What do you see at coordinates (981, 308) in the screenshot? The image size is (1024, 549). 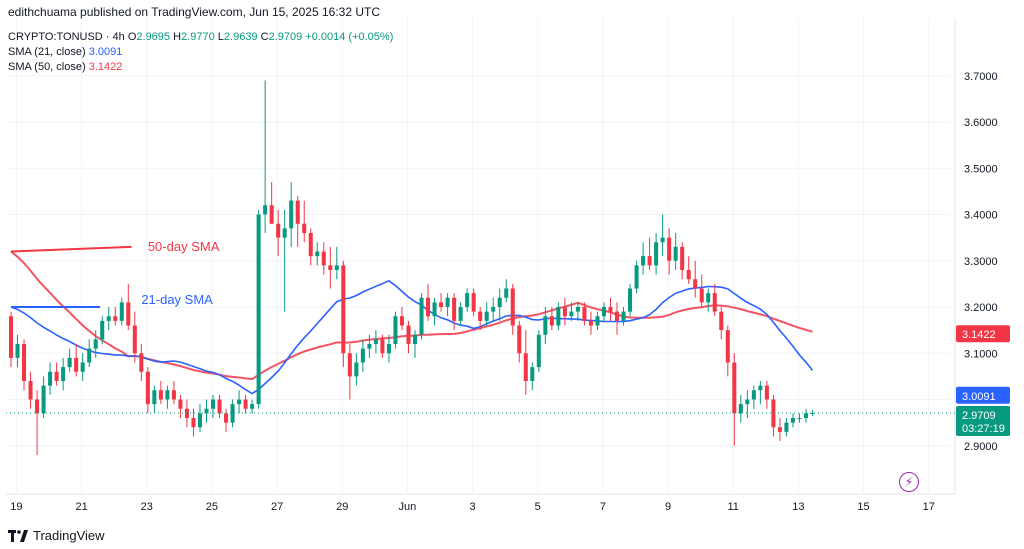 I see `y-tick-label: 3.2000` at bounding box center [981, 308].